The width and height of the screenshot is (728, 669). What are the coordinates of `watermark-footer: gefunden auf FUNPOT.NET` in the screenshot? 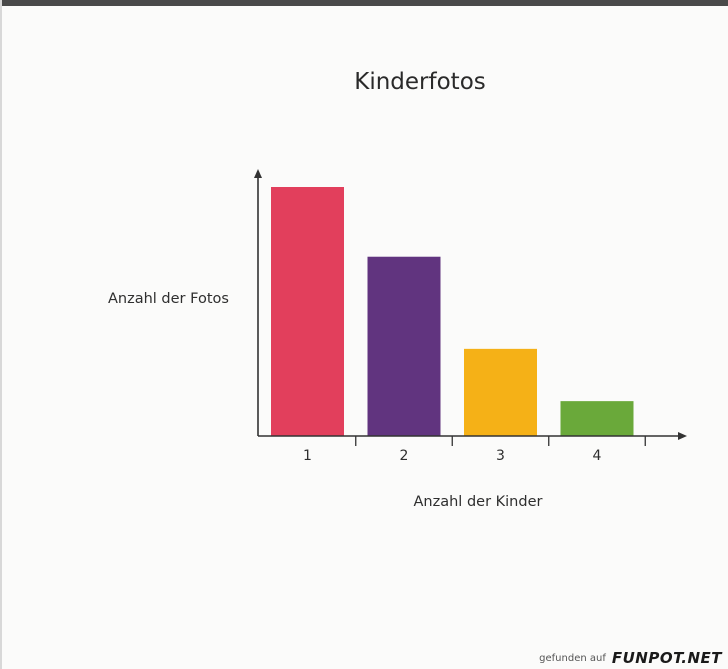 It's located at (630, 658).